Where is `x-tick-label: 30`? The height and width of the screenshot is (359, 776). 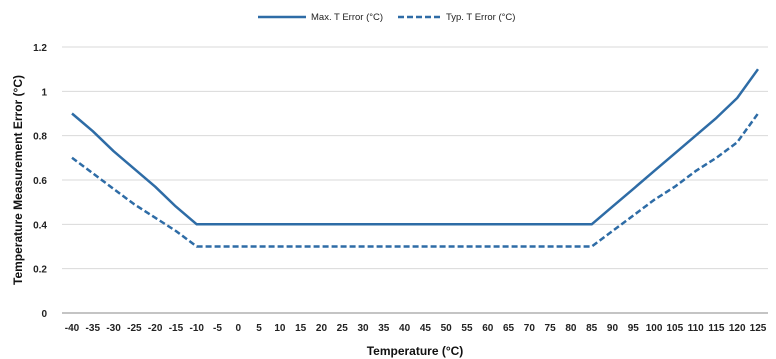 x-tick-label: 30 is located at coordinates (363, 328).